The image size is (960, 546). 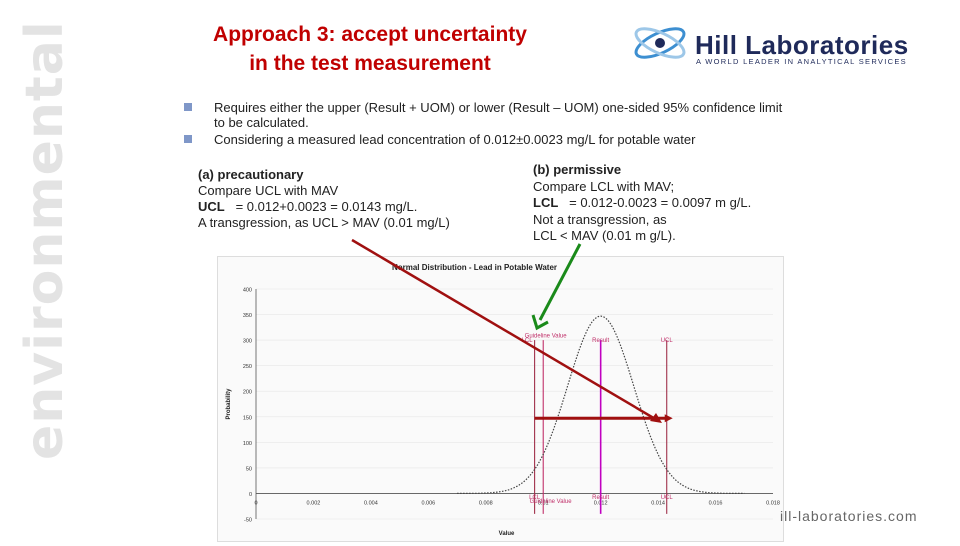 I want to click on y-axis-label: Probability, so click(x=229, y=404).